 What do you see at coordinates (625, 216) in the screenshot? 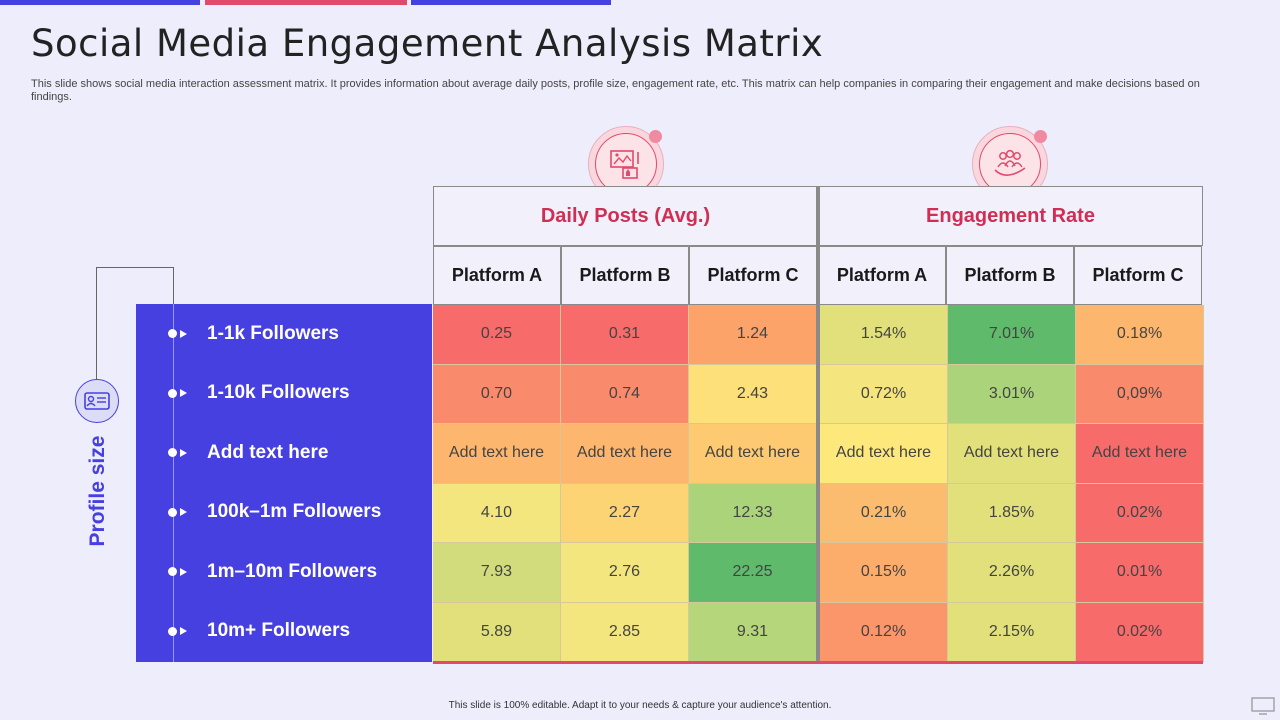
I see `group-header-daily-posts: Daily Posts (Avg.)` at bounding box center [625, 216].